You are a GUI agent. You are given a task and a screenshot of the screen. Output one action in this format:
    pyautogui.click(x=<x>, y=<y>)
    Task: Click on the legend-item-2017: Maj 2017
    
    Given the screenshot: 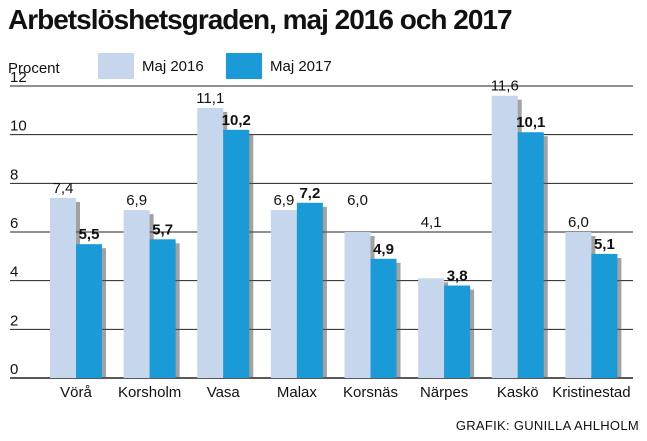 What is the action you would take?
    pyautogui.click(x=279, y=66)
    